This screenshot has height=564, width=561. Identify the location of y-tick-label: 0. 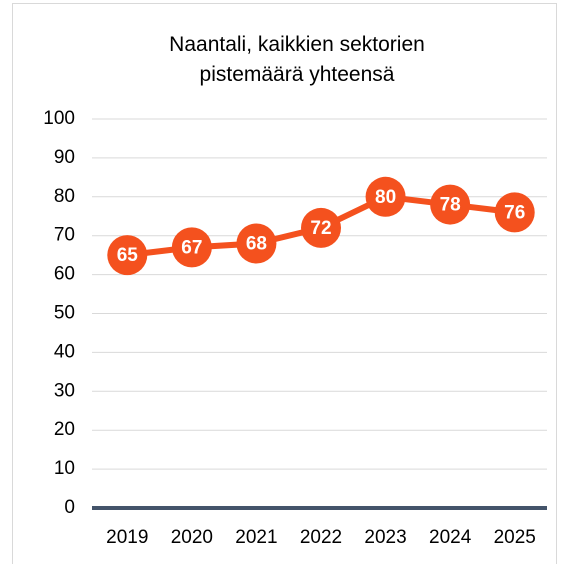
(69, 507).